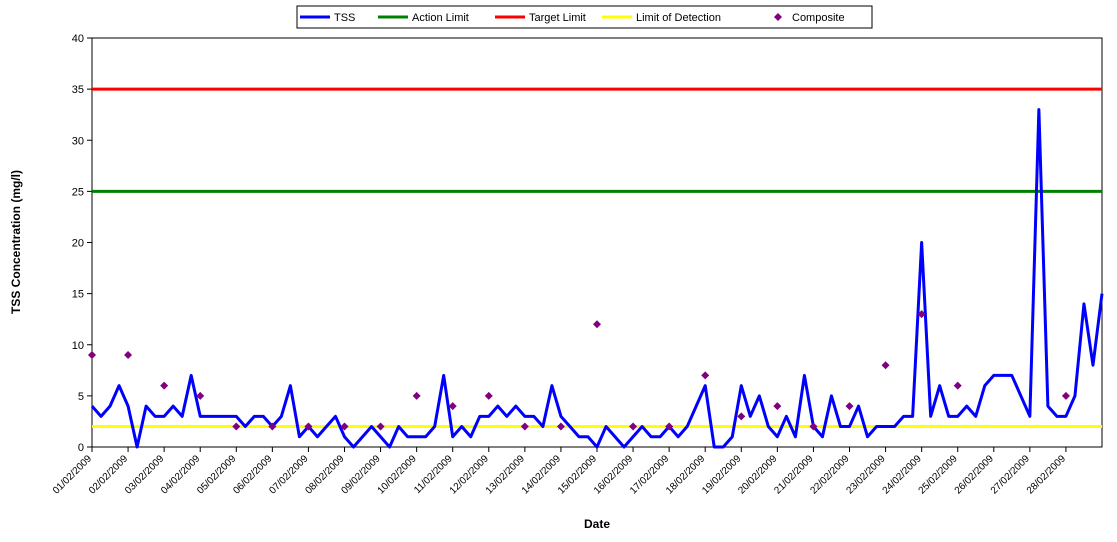 This screenshot has width=1117, height=542. What do you see at coordinates (78, 141) in the screenshot?
I see `y-tick-label: 30` at bounding box center [78, 141].